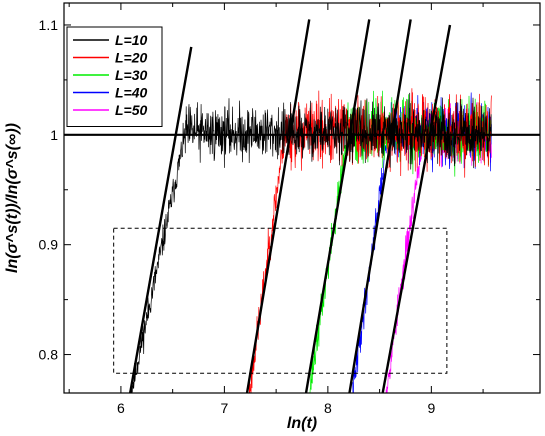 The image size is (545, 436). What do you see at coordinates (121, 408) in the screenshot?
I see `x-tick-label: 6` at bounding box center [121, 408].